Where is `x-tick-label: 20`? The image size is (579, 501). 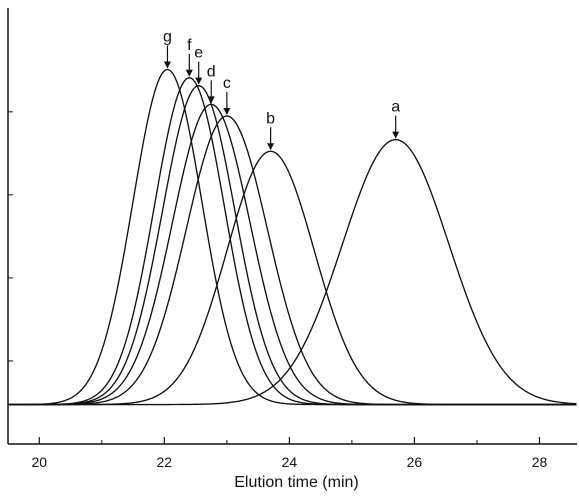 x-tick-label: 20 is located at coordinates (39, 462).